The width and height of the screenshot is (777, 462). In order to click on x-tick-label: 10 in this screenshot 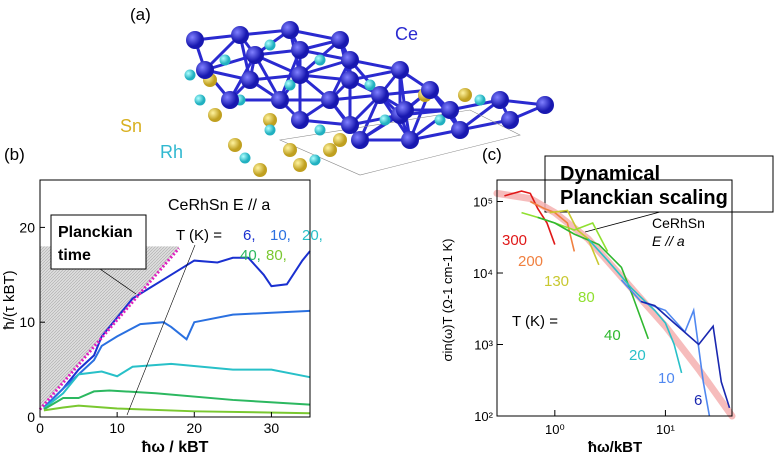, I will do `click(117, 428)`.